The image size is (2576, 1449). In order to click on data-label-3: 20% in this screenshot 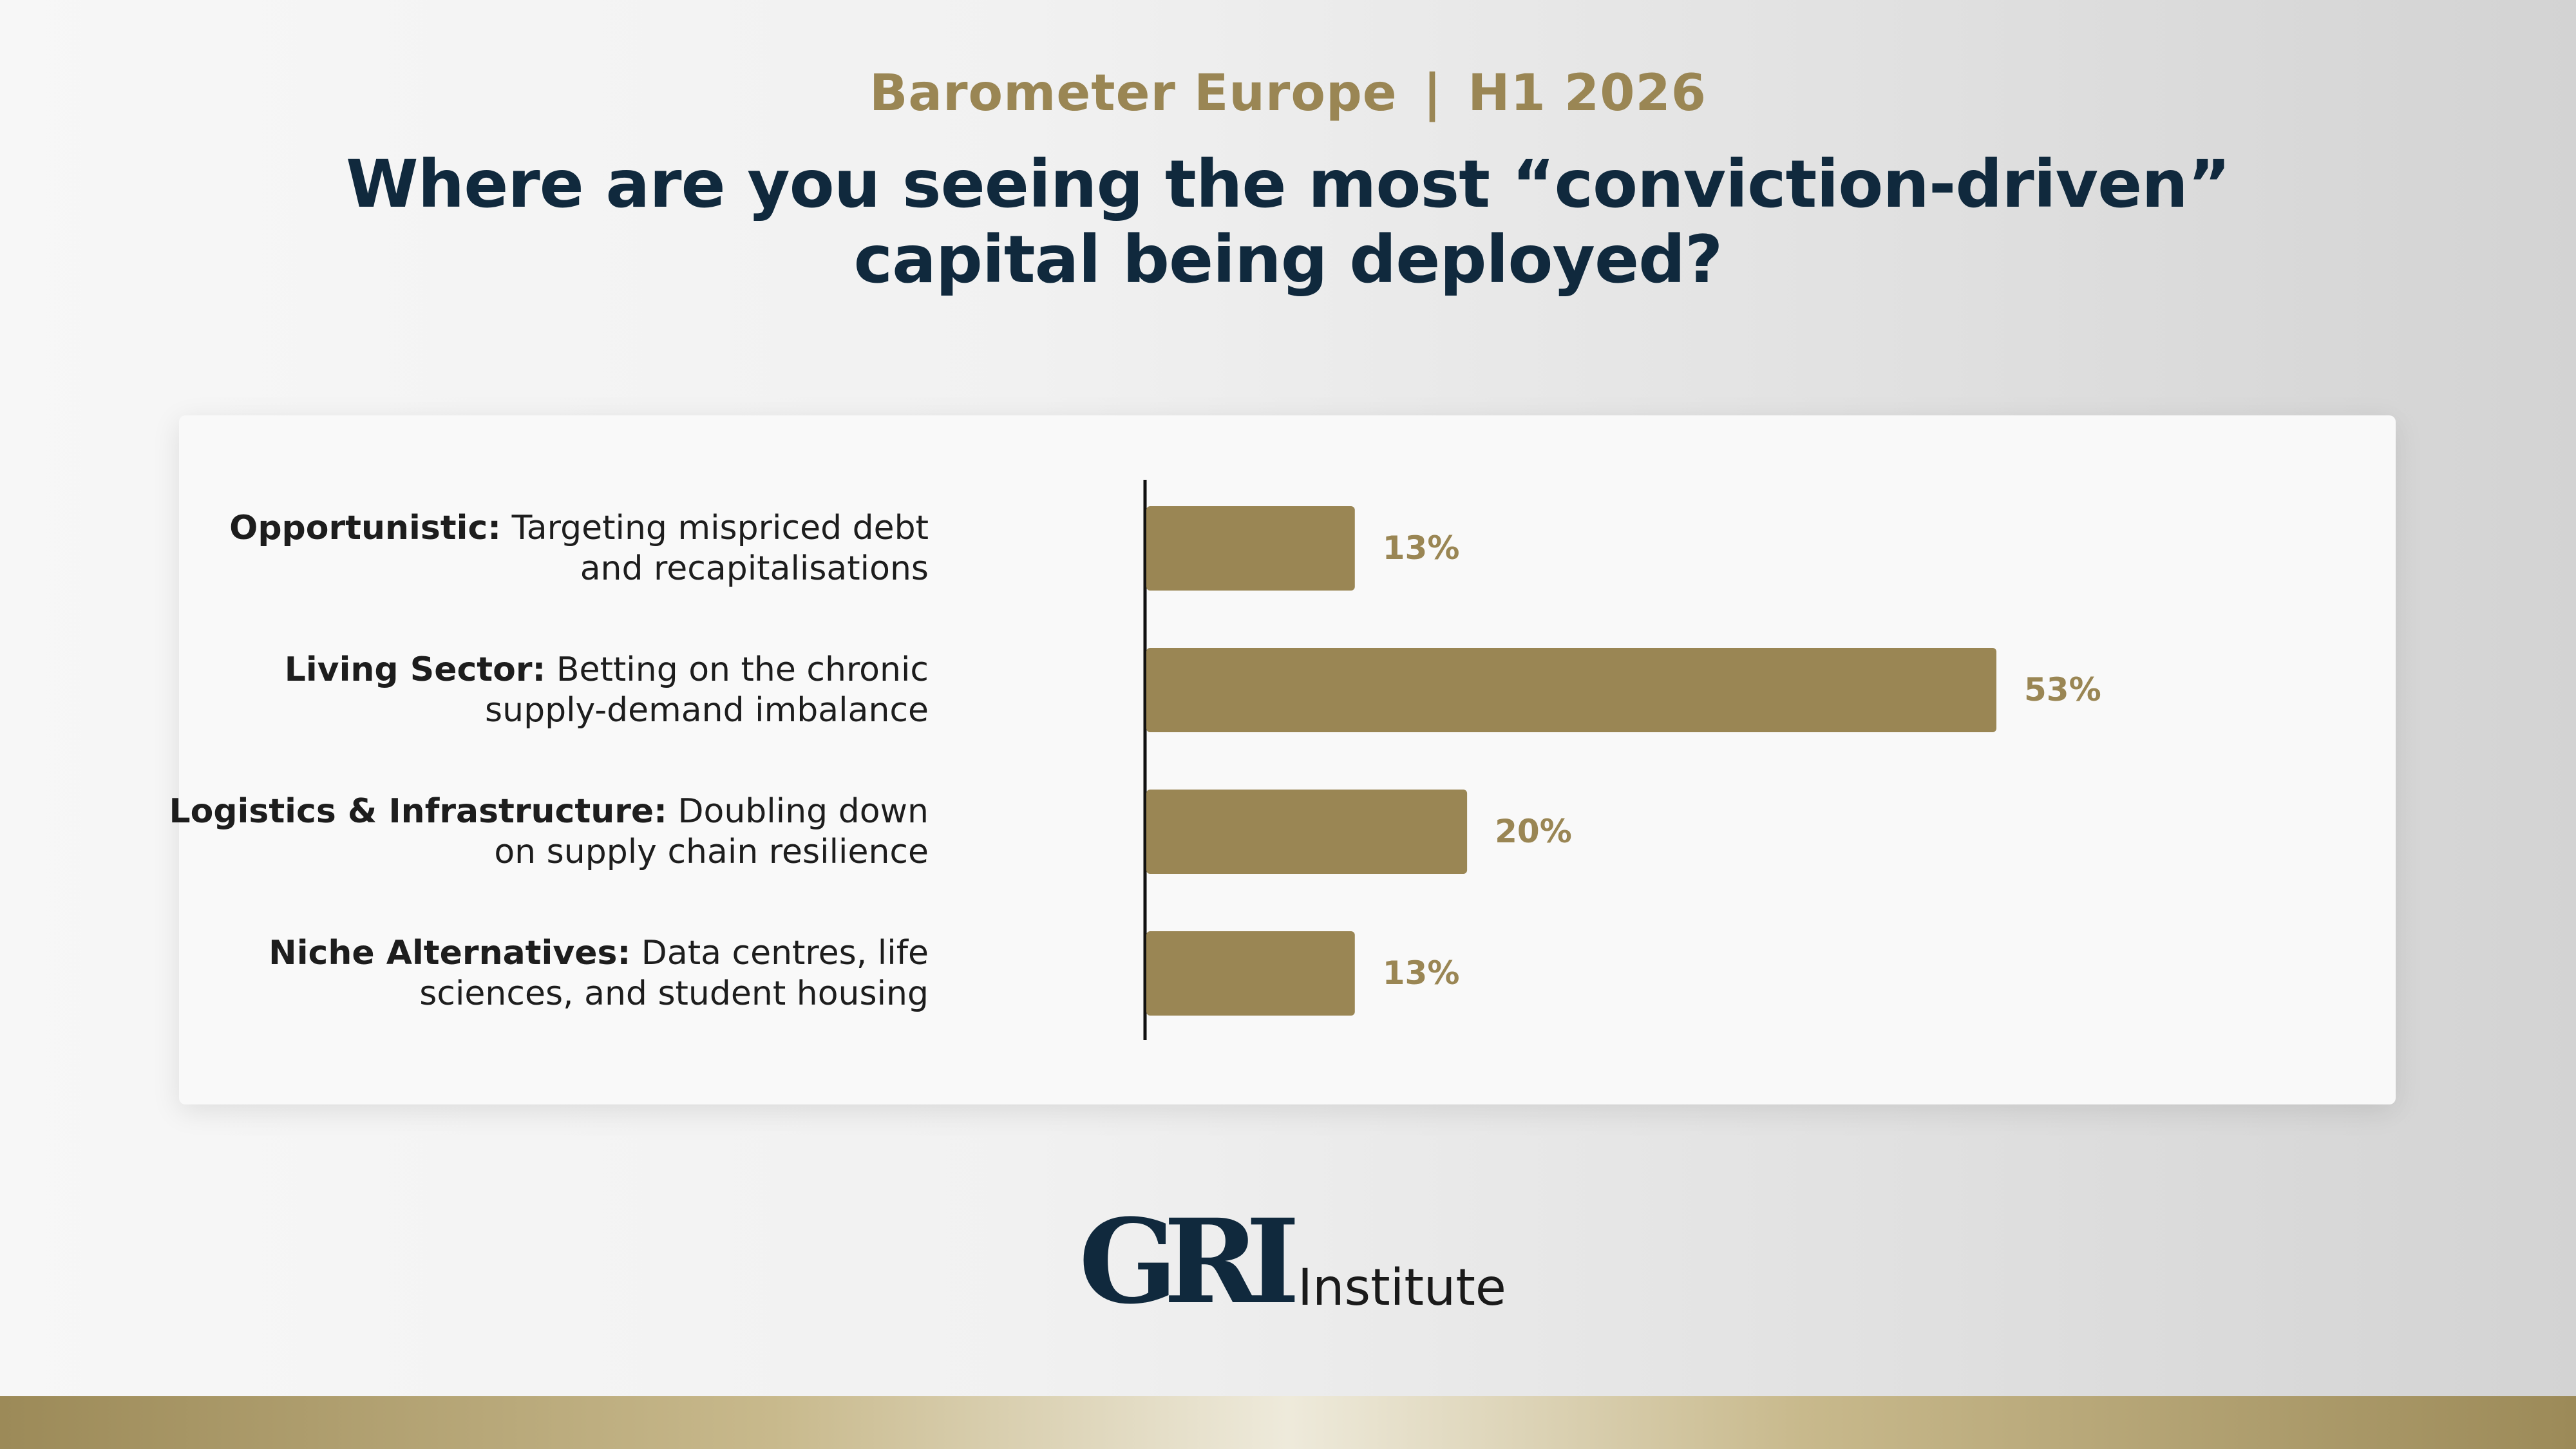, I will do `click(1533, 831)`.